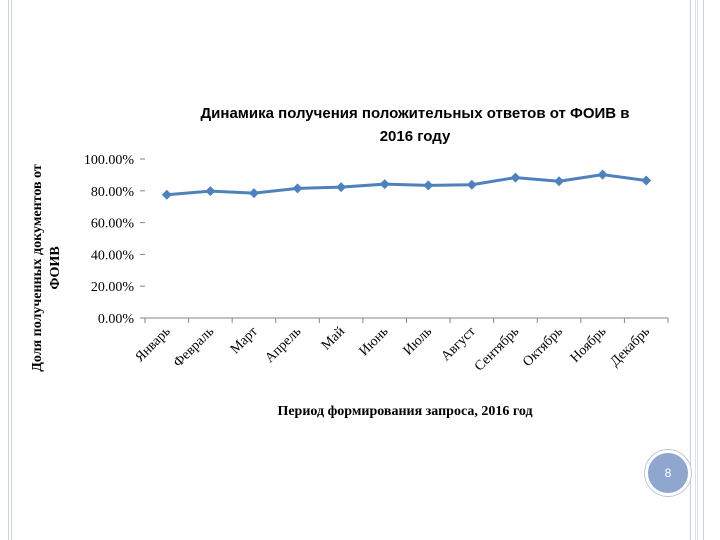 This screenshot has width=720, height=540. I want to click on y-tick-label: 80.00%, so click(113, 192).